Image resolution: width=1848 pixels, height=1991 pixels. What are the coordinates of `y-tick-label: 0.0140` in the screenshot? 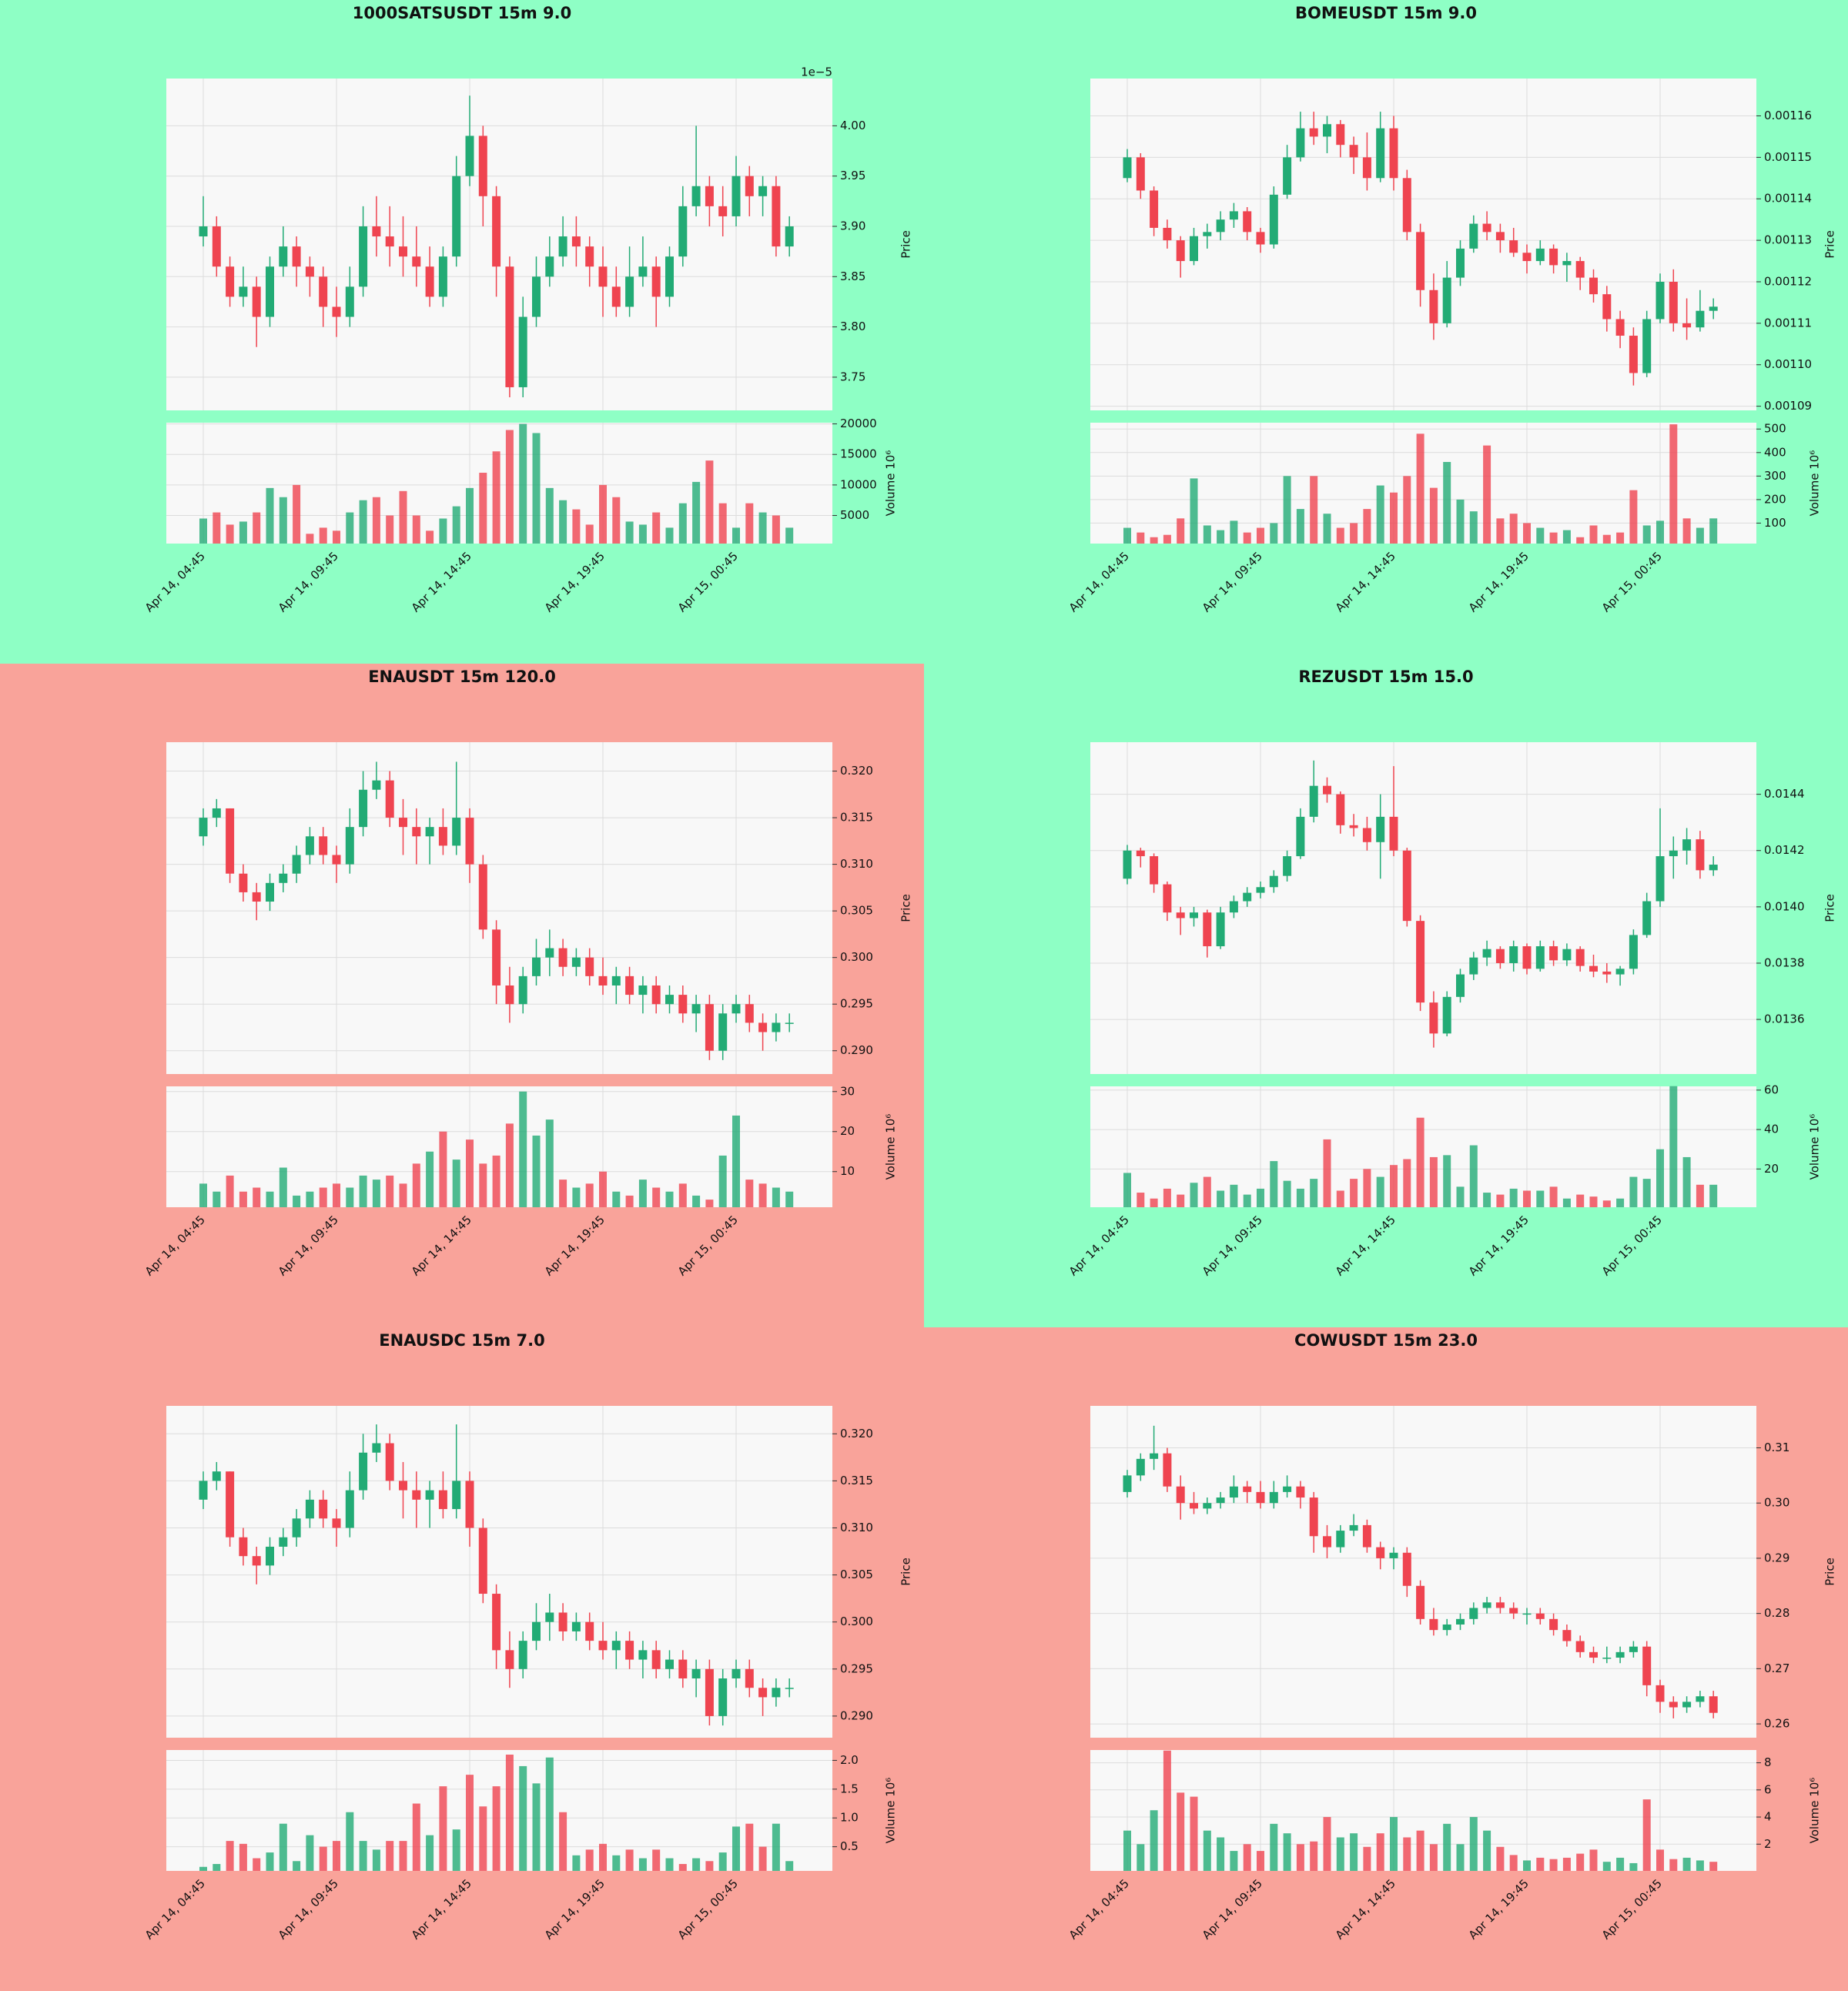 It's located at (1784, 906).